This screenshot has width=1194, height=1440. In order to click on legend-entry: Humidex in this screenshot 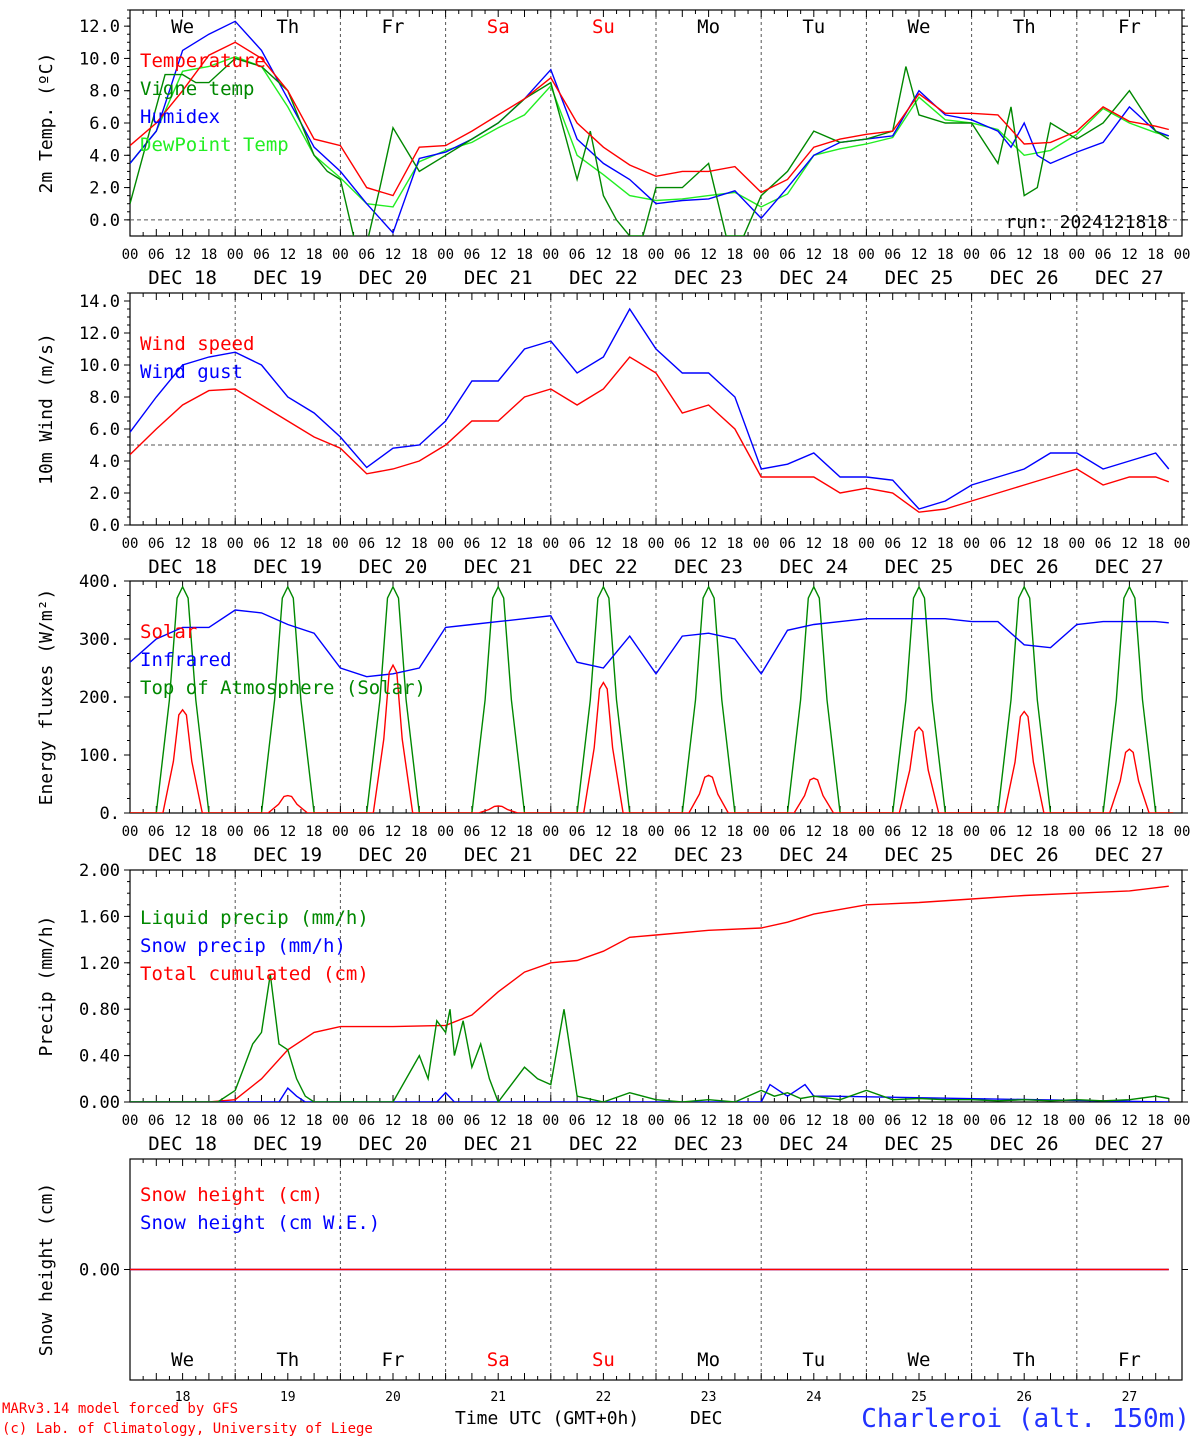, I will do `click(180, 117)`.